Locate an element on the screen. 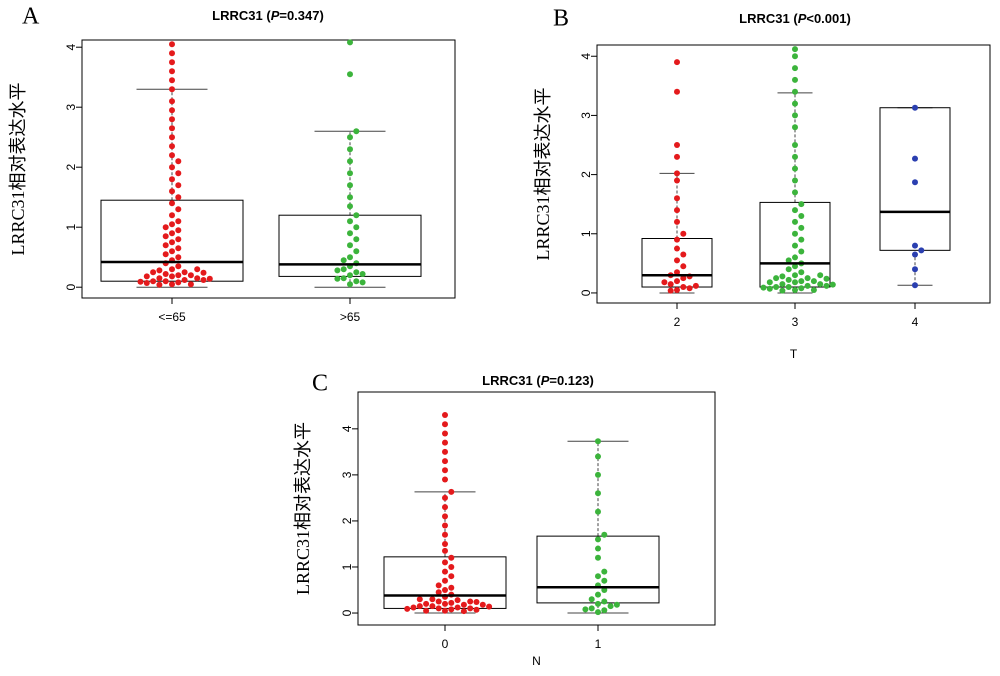 The height and width of the screenshot is (676, 1000). x-axis-label: N is located at coordinates (536, 661).